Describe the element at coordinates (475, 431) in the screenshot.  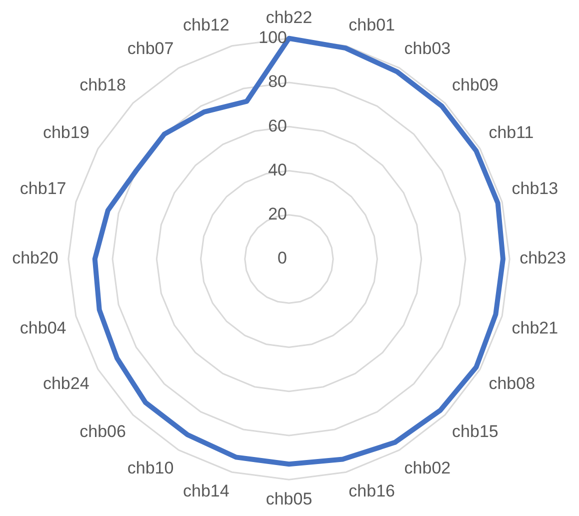
I see `spoke-label: chb15` at that location.